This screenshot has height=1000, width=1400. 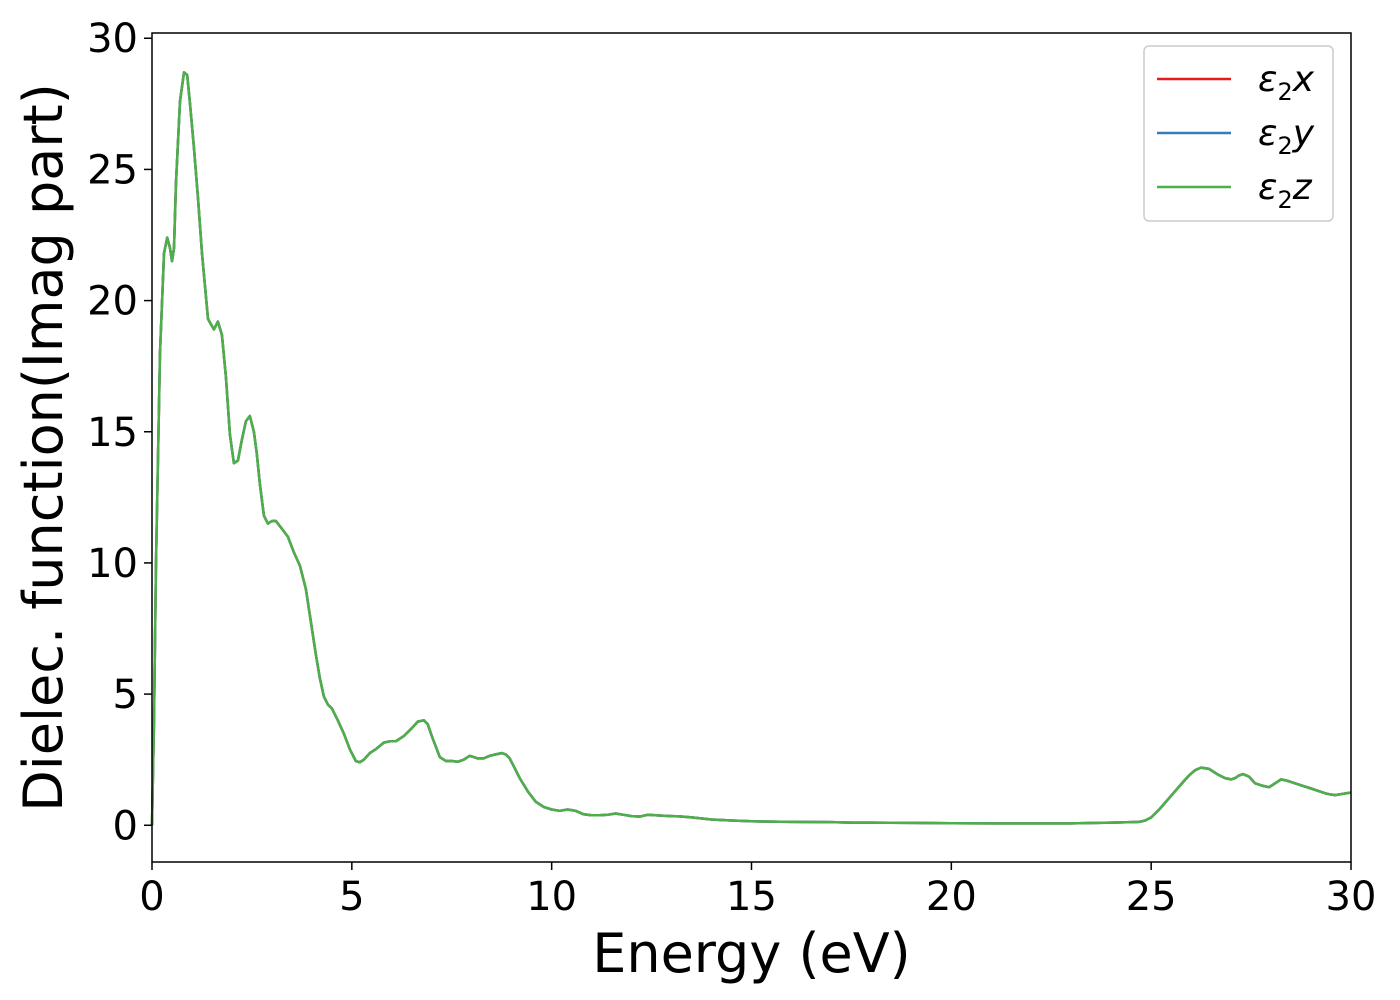 What do you see at coordinates (1351, 897) in the screenshot?
I see `x-tick-label: 30` at bounding box center [1351, 897].